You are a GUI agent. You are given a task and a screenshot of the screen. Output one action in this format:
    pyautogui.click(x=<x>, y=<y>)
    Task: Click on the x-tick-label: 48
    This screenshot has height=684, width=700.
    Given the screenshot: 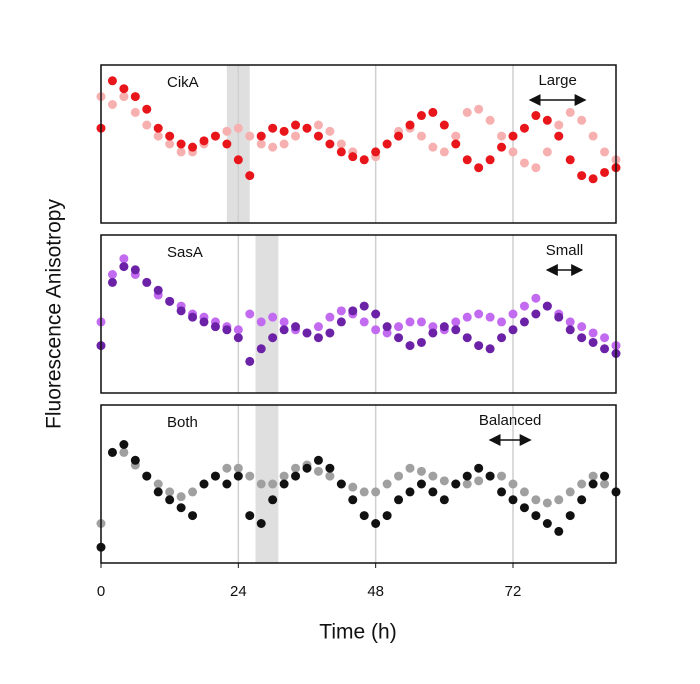 What is the action you would take?
    pyautogui.click(x=375, y=591)
    